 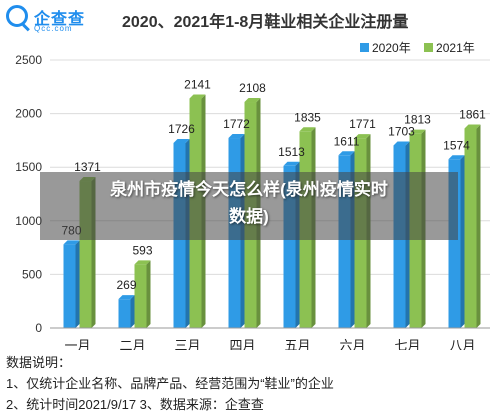 I want to click on legend-item-2021: 2021年, so click(x=449, y=47).